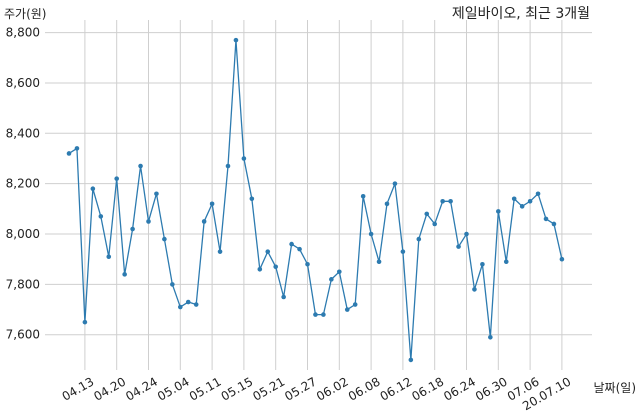 The image size is (640, 419). I want to click on chart-title: 제일바이오, 최근 3개월, so click(521, 14).